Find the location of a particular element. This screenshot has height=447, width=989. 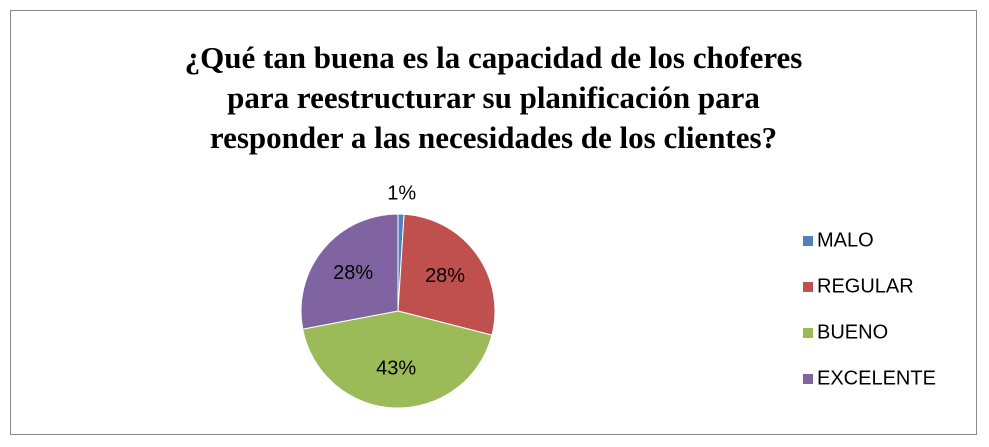

legend-label: EXCELENTE is located at coordinates (876, 378).